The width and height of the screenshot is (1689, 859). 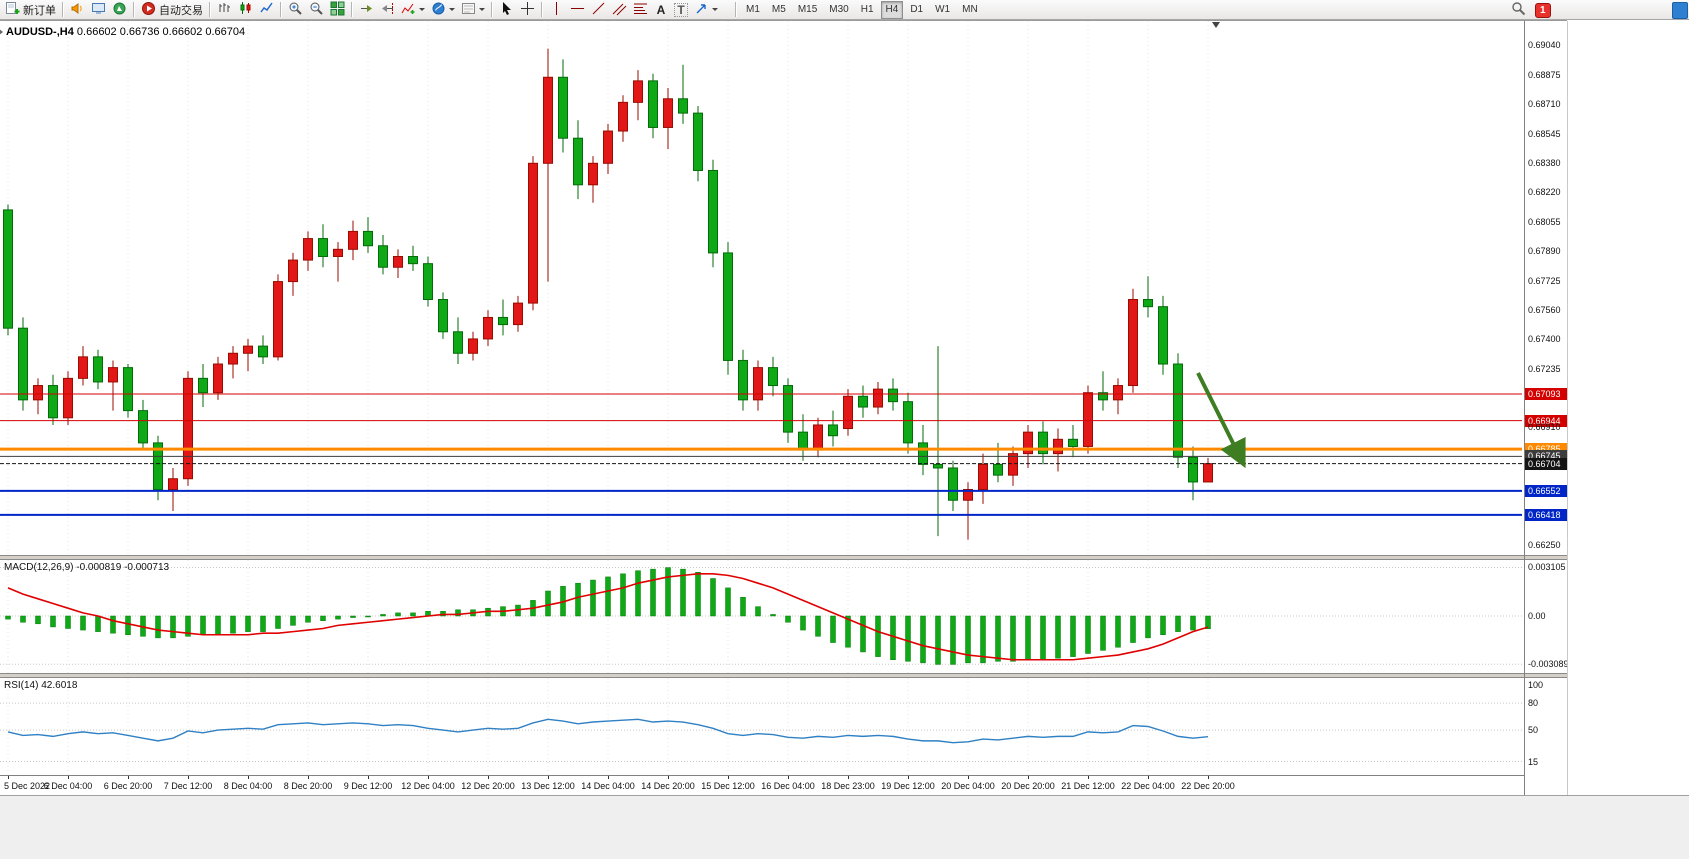 What do you see at coordinates (443, 10) in the screenshot?
I see `profiles-button` at bounding box center [443, 10].